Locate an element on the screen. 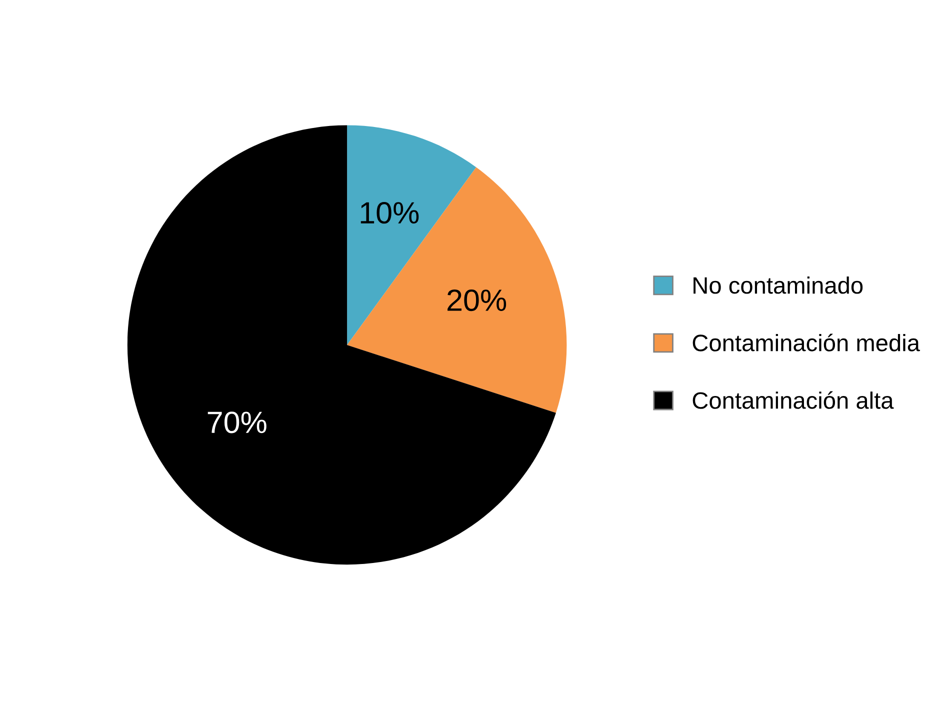 The width and height of the screenshot is (938, 704). data-label: 70% is located at coordinates (237, 423).